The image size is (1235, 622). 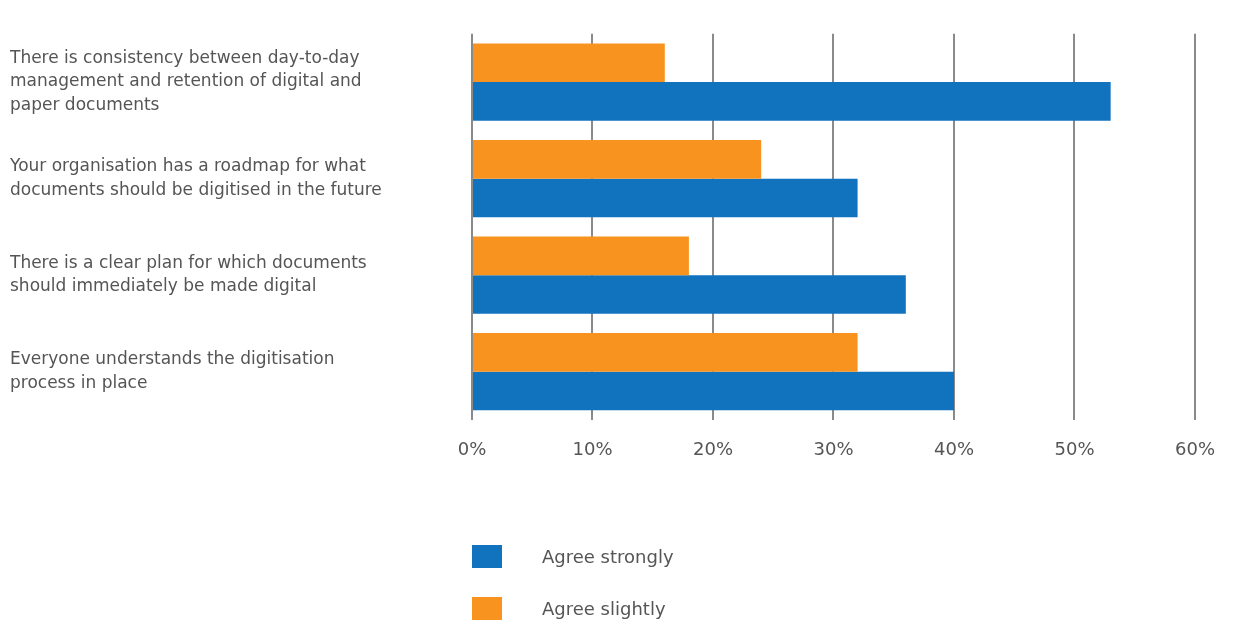 What do you see at coordinates (592, 449) in the screenshot?
I see `x-tick-label: 10%` at bounding box center [592, 449].